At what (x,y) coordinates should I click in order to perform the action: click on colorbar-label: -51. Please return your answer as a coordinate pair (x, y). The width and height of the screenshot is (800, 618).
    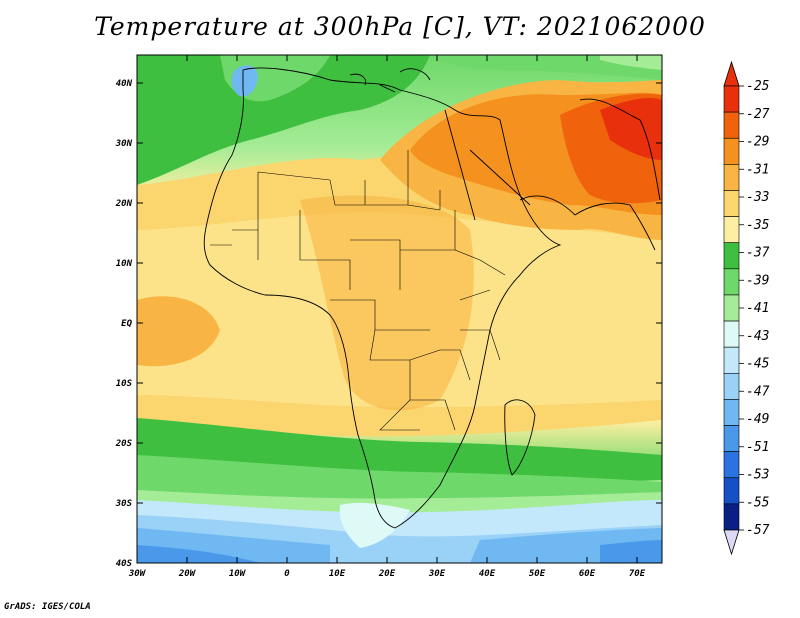
    Looking at the image, I should click on (757, 447).